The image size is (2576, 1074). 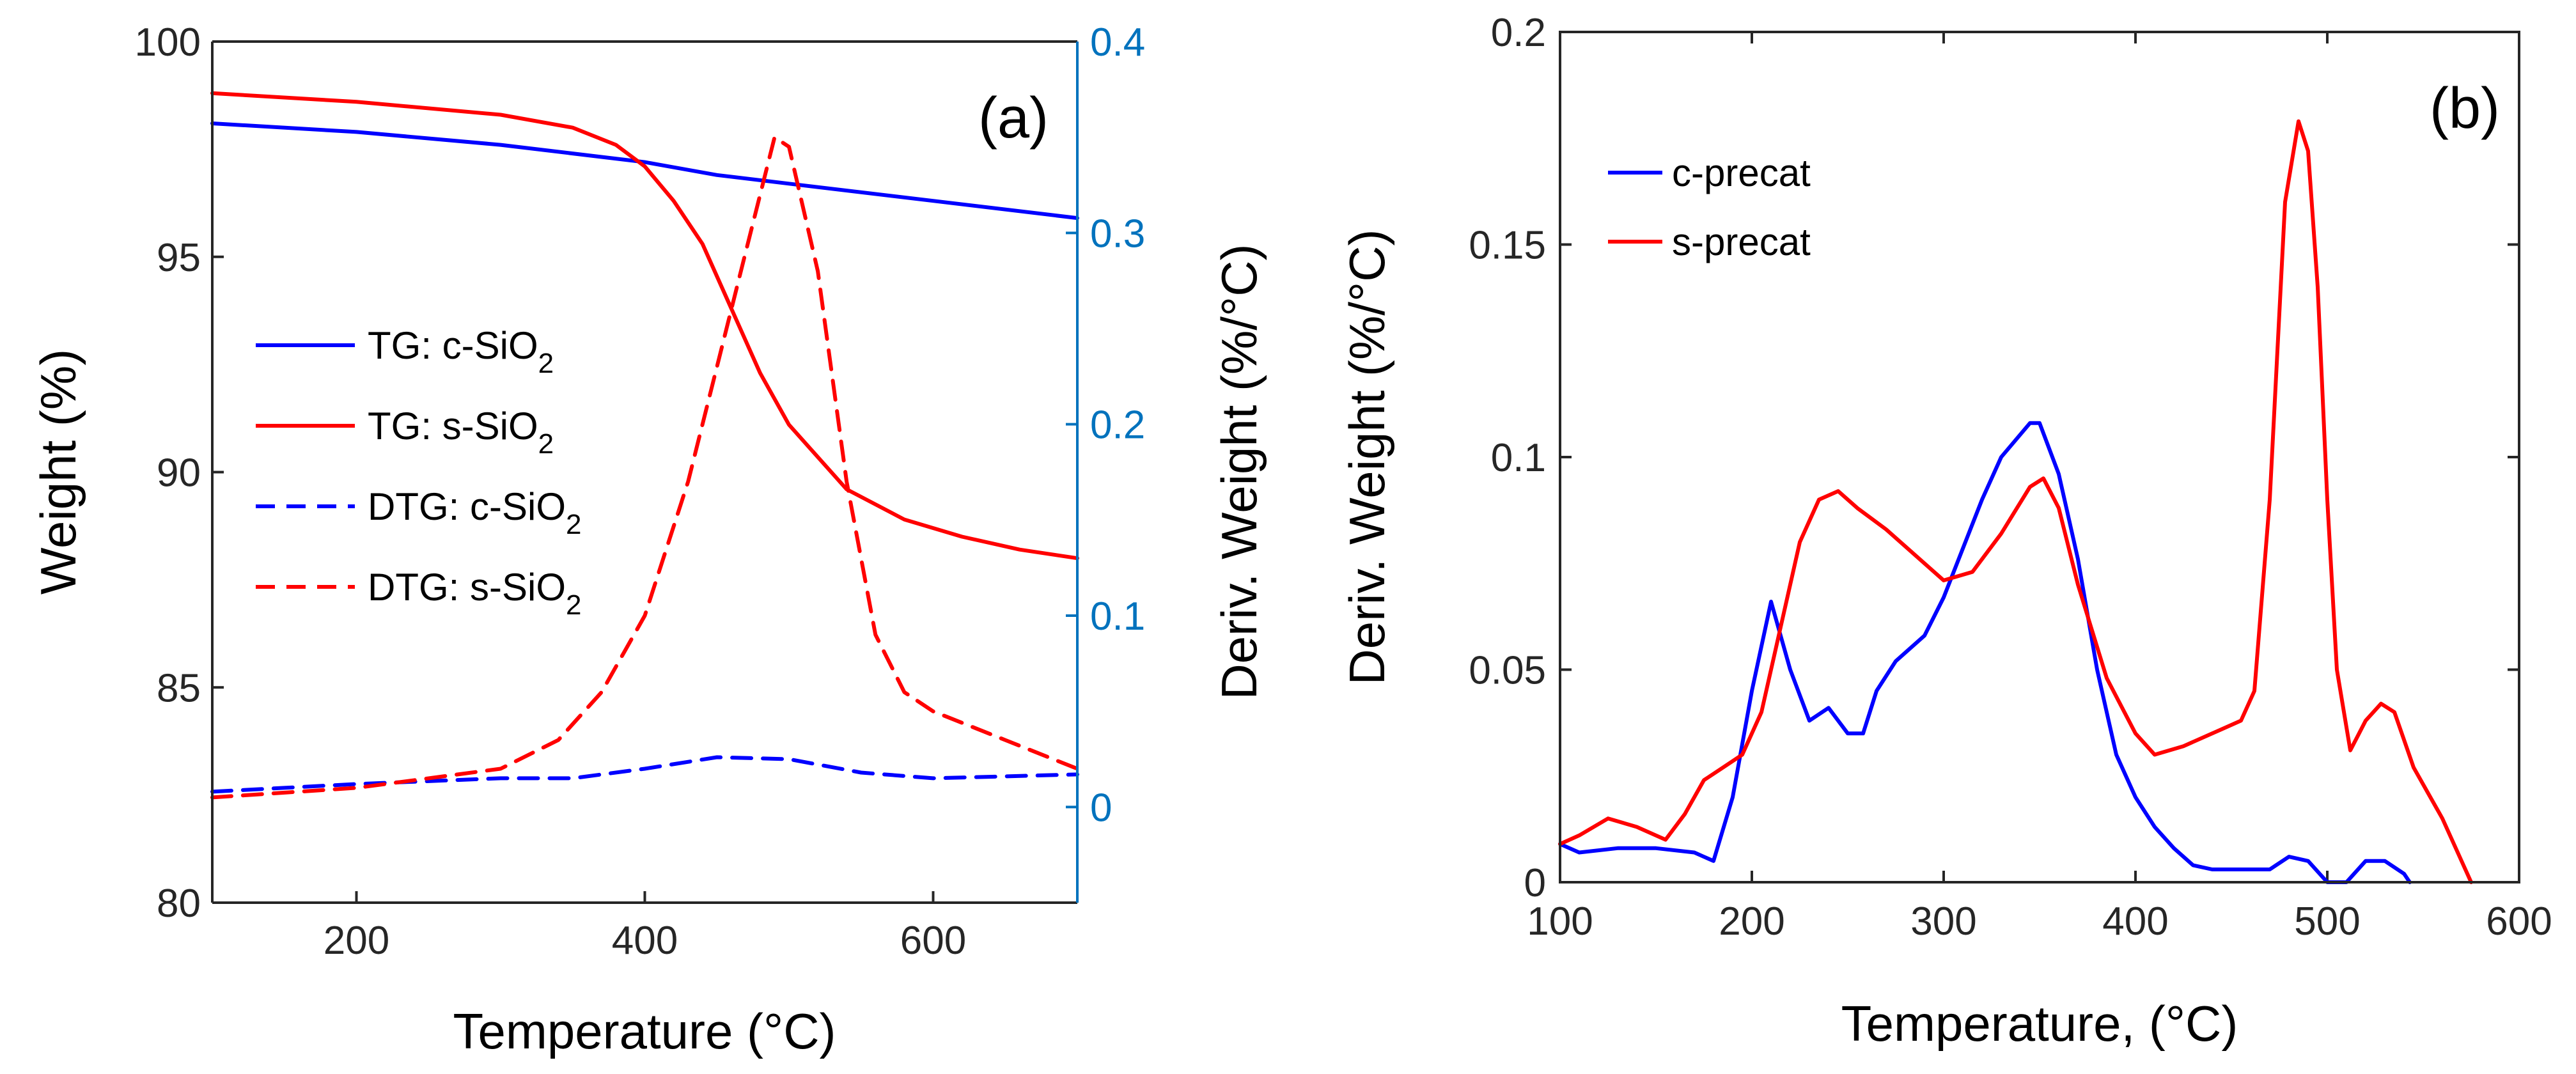 I want to click on legend-entry-tg-s-sio2: TG: s-SiO2, so click(x=405, y=432).